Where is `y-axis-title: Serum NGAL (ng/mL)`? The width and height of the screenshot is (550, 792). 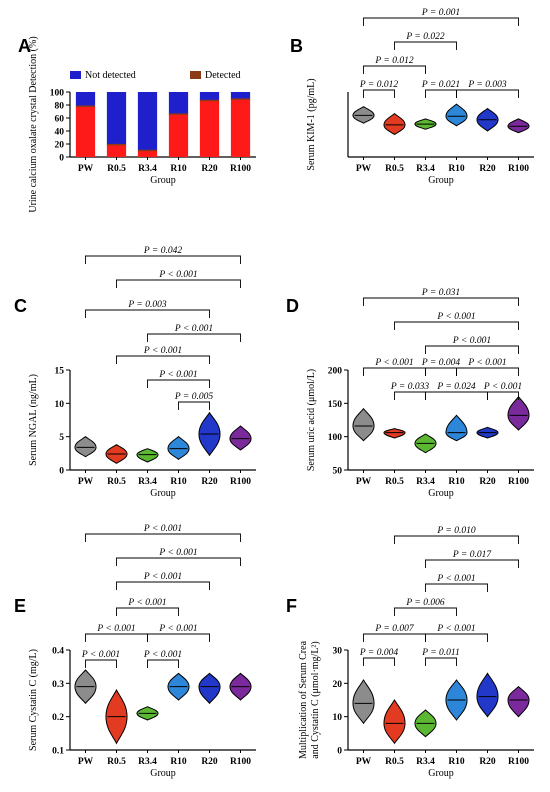
y-axis-title: Serum NGAL (ng/mL) is located at coordinates (33, 420).